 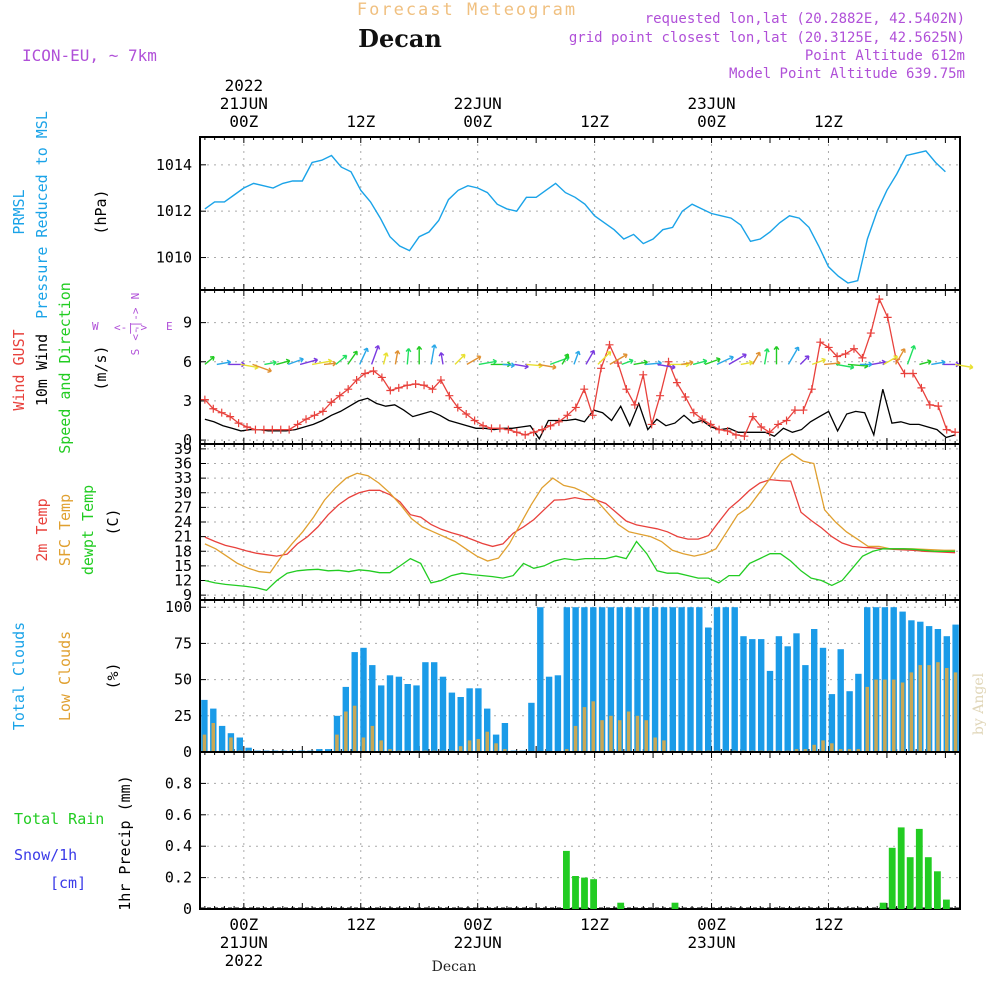 What do you see at coordinates (183, 716) in the screenshot?
I see `y-tick-label: 25` at bounding box center [183, 716].